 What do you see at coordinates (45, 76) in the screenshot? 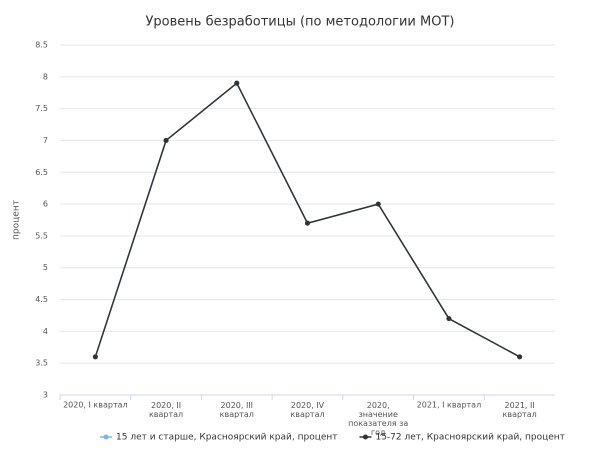
I see `y-tick-label: 8` at bounding box center [45, 76].